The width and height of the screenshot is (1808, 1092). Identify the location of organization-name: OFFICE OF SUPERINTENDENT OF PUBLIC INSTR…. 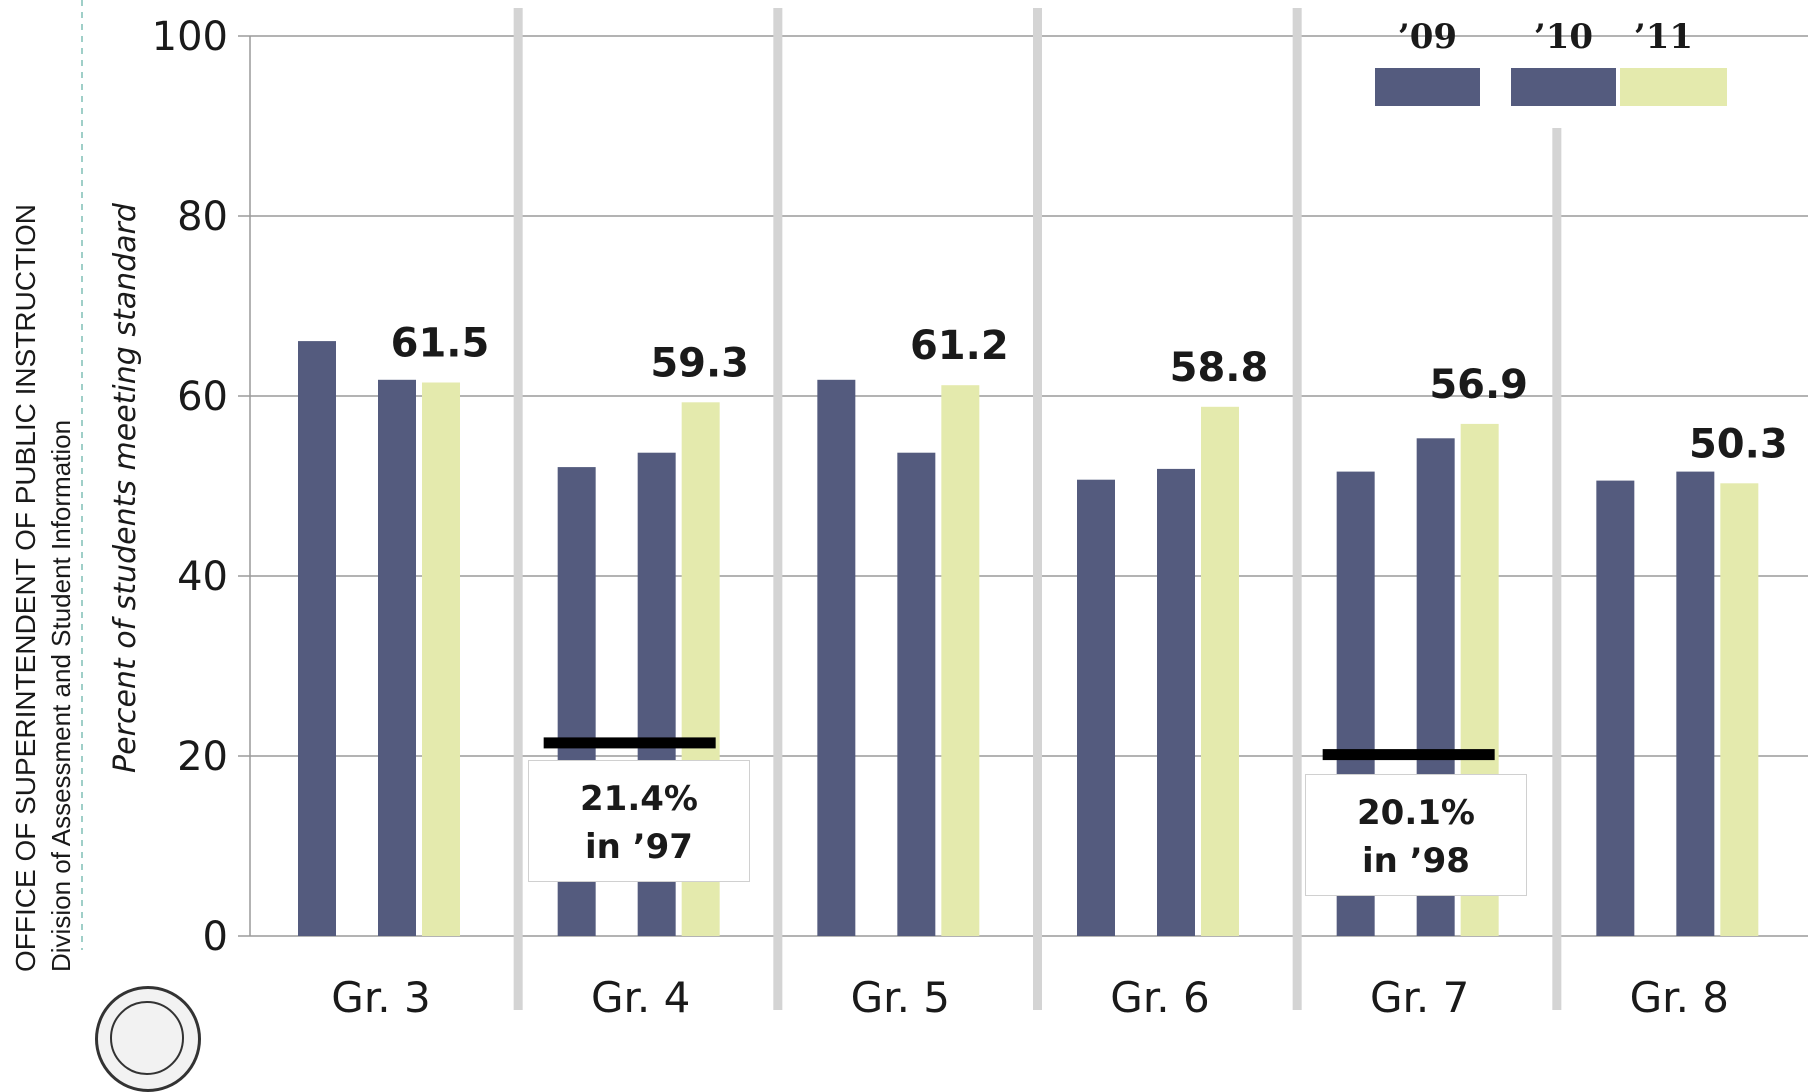
(25, 588).